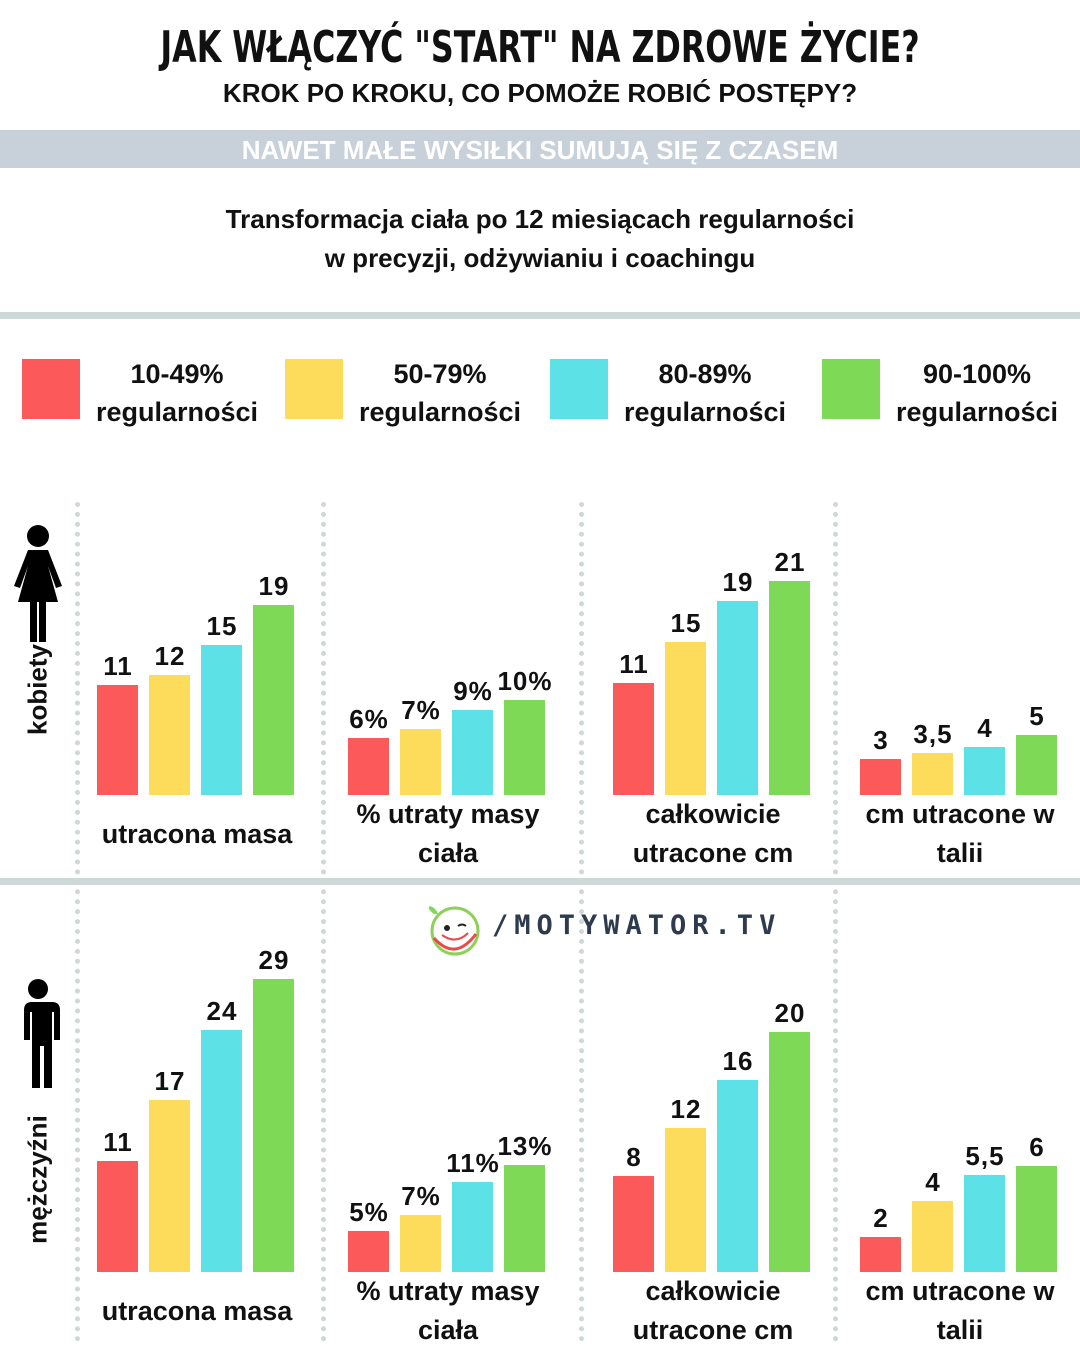 The width and height of the screenshot is (1080, 1350). I want to click on data-label: 5, so click(1037, 716).